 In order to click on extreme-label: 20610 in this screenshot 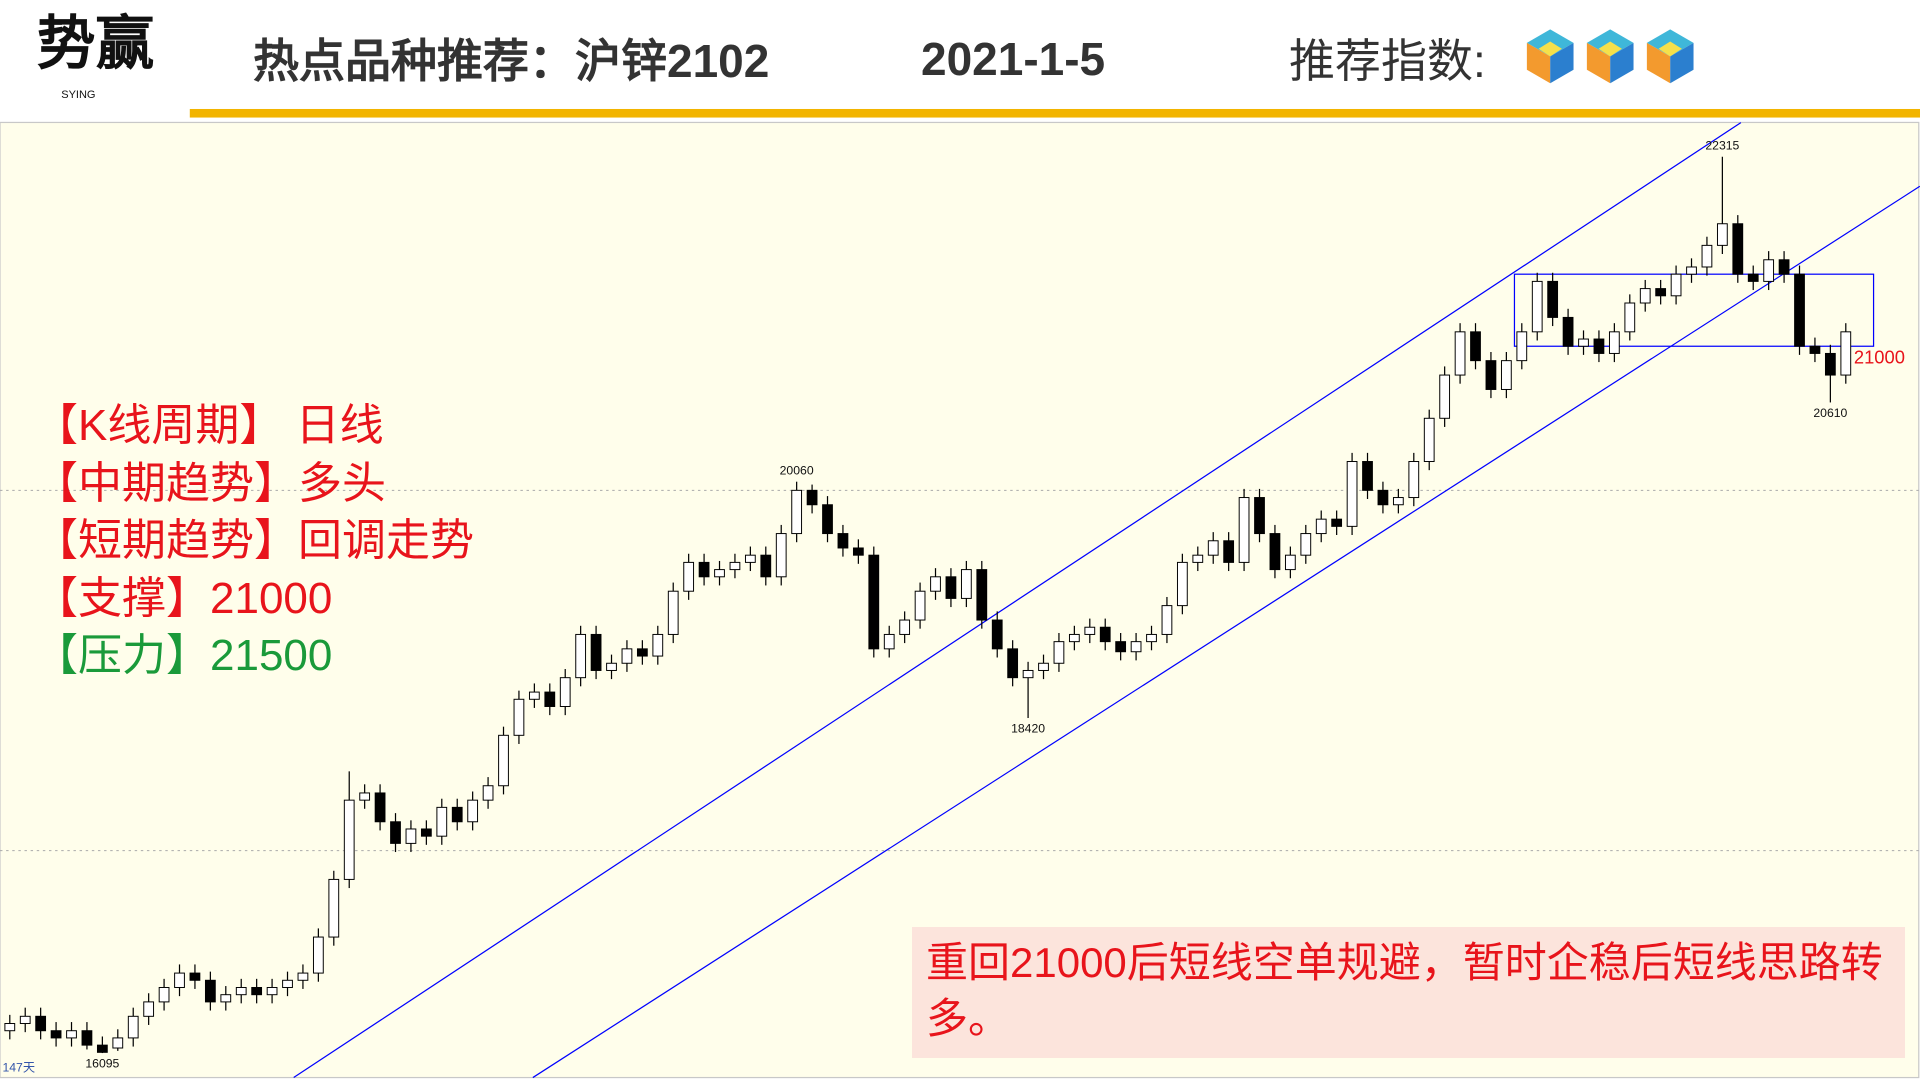, I will do `click(1830, 413)`.